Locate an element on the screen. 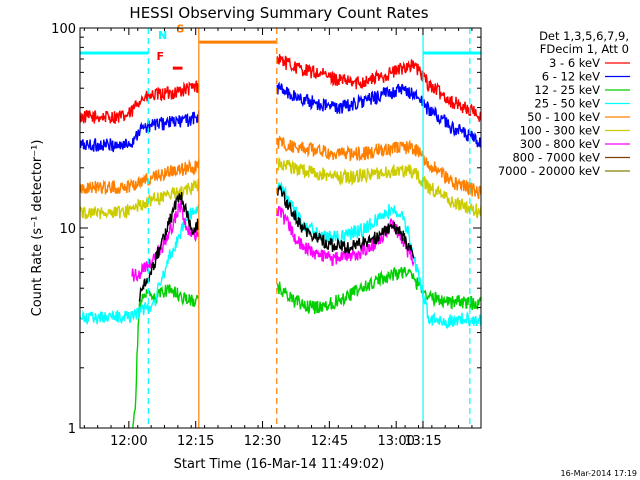  legend-header-line-2: FDecim 1, Att 0 is located at coordinates (584, 49).